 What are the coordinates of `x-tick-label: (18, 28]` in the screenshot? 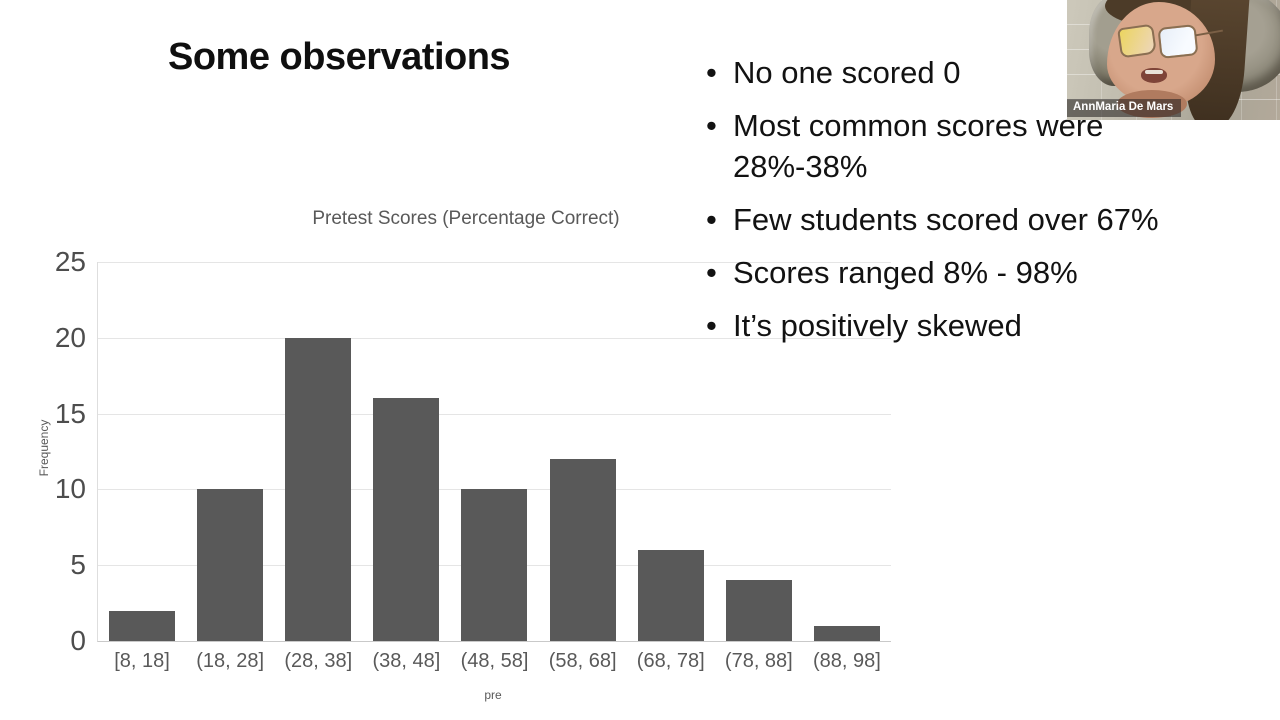 It's located at (230, 661).